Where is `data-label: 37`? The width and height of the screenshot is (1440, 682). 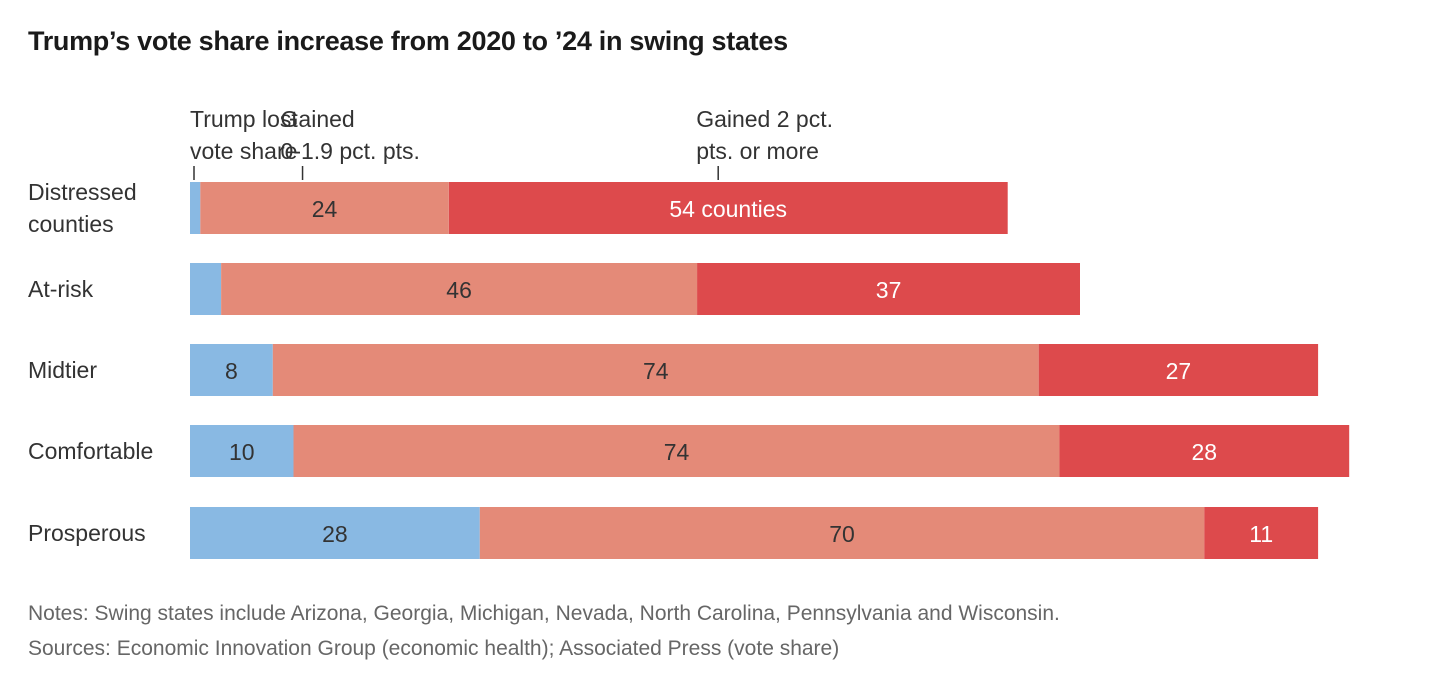 data-label: 37 is located at coordinates (889, 290).